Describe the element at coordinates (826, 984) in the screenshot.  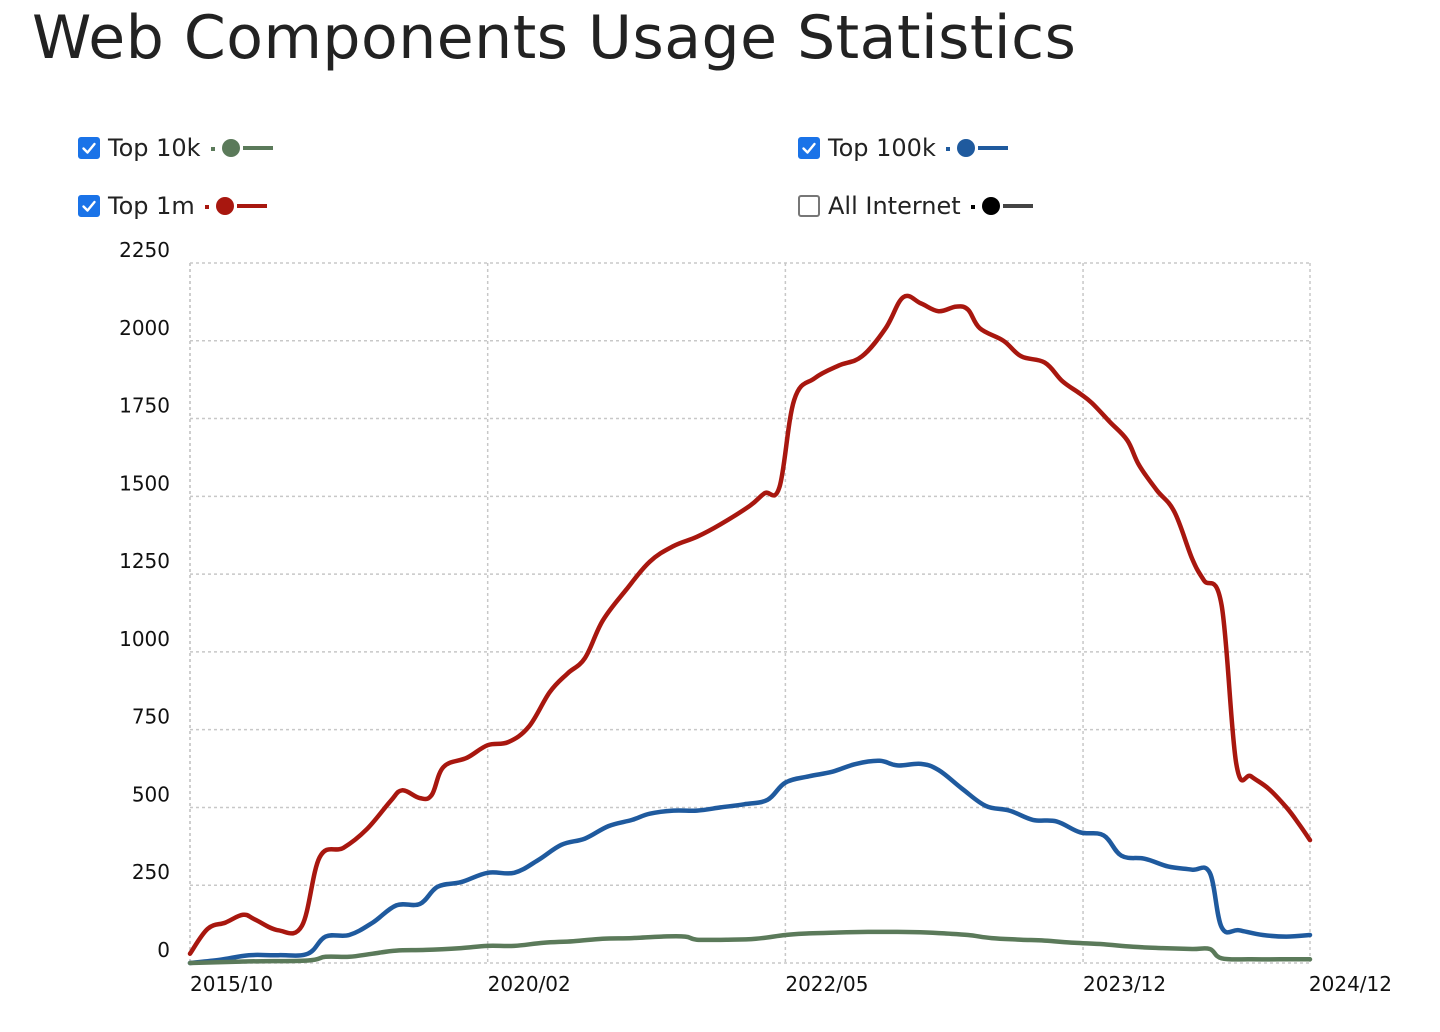
I see `x-tick-label: 2022/05` at that location.